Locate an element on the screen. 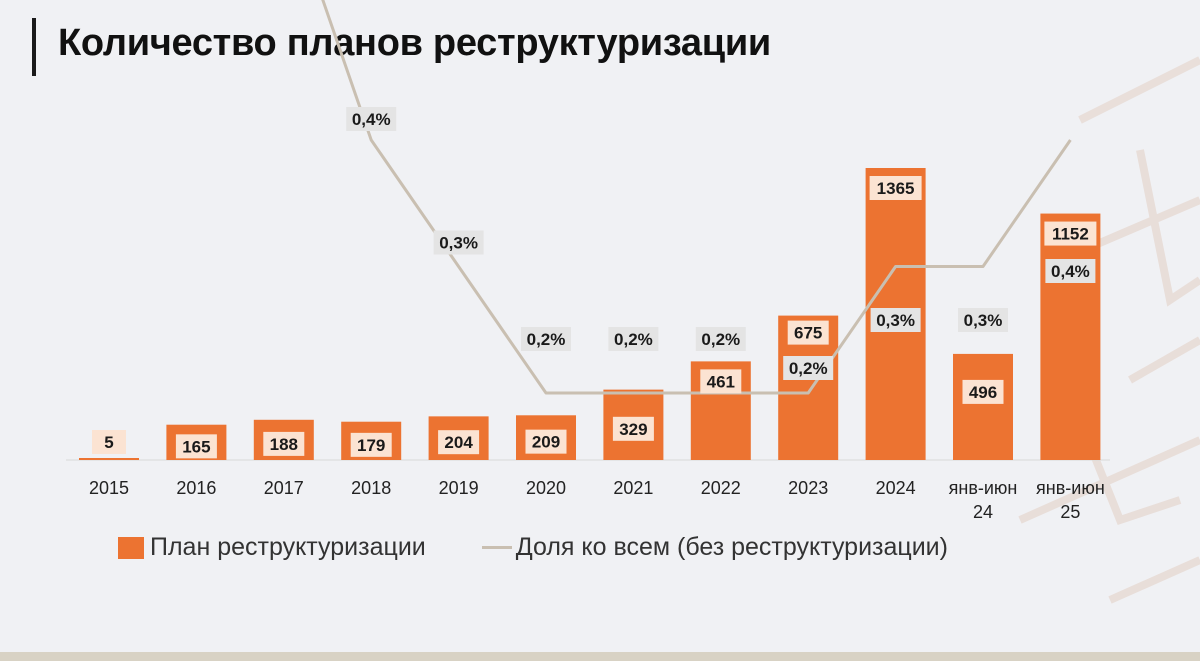 Image resolution: width=1200 pixels, height=661 pixels. bar-label-4-bg is located at coordinates (459, 442).